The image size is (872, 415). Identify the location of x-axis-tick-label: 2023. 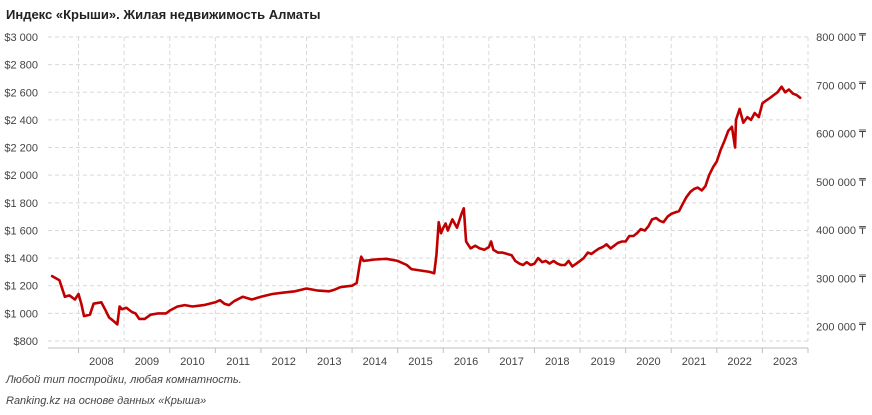
(785, 362).